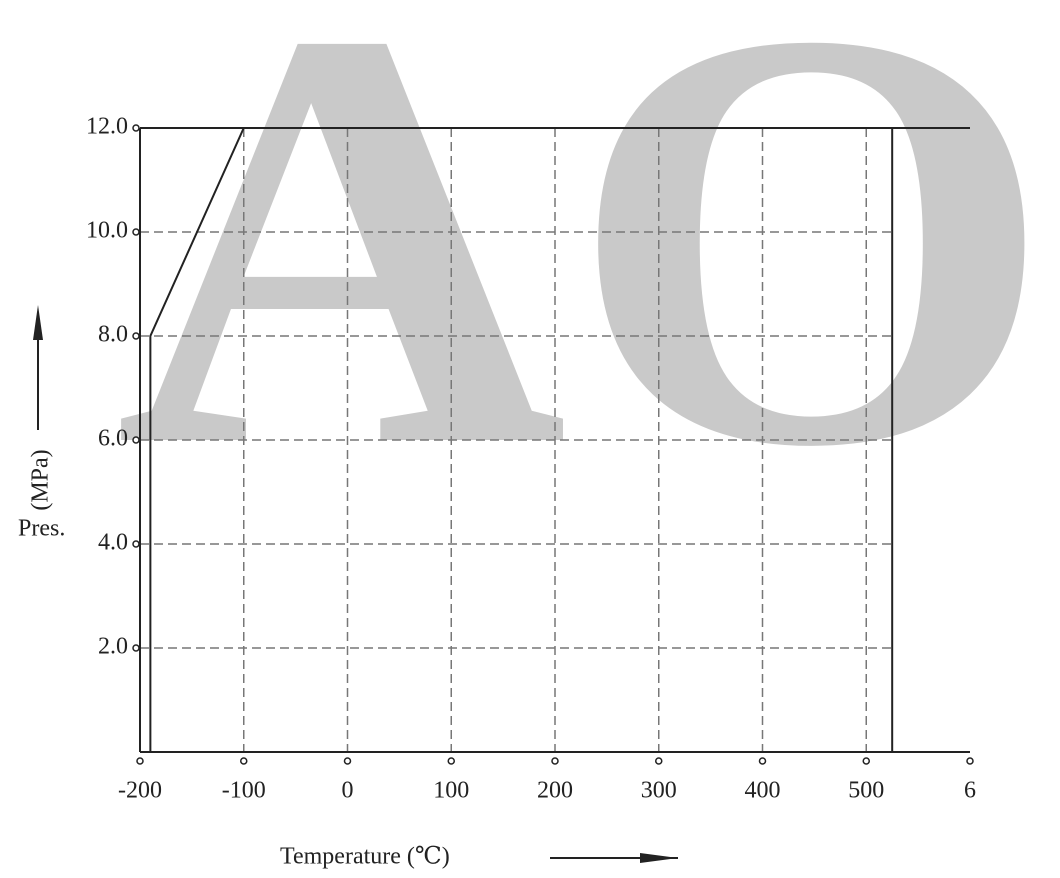  I want to click on y-tick-label: 12.0, so click(107, 127).